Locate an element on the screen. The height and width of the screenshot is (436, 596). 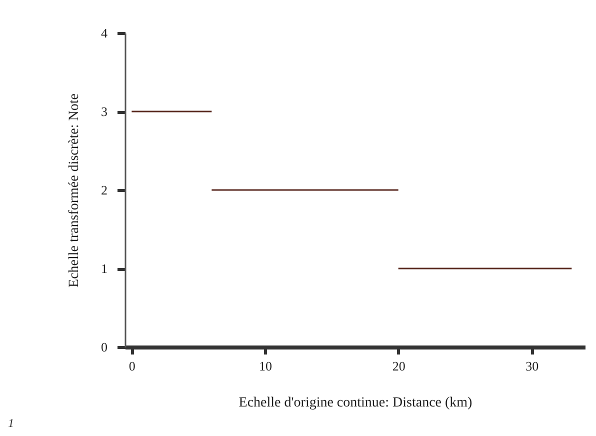
x-axis-title: Echelle d'origine continue: Distance (km) is located at coordinates (355, 403).